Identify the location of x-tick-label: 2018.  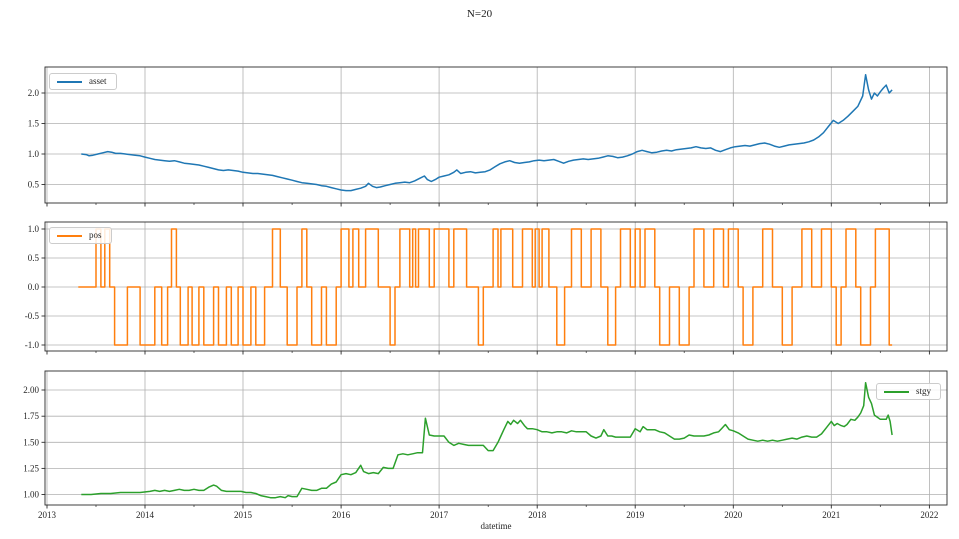
(537, 515).